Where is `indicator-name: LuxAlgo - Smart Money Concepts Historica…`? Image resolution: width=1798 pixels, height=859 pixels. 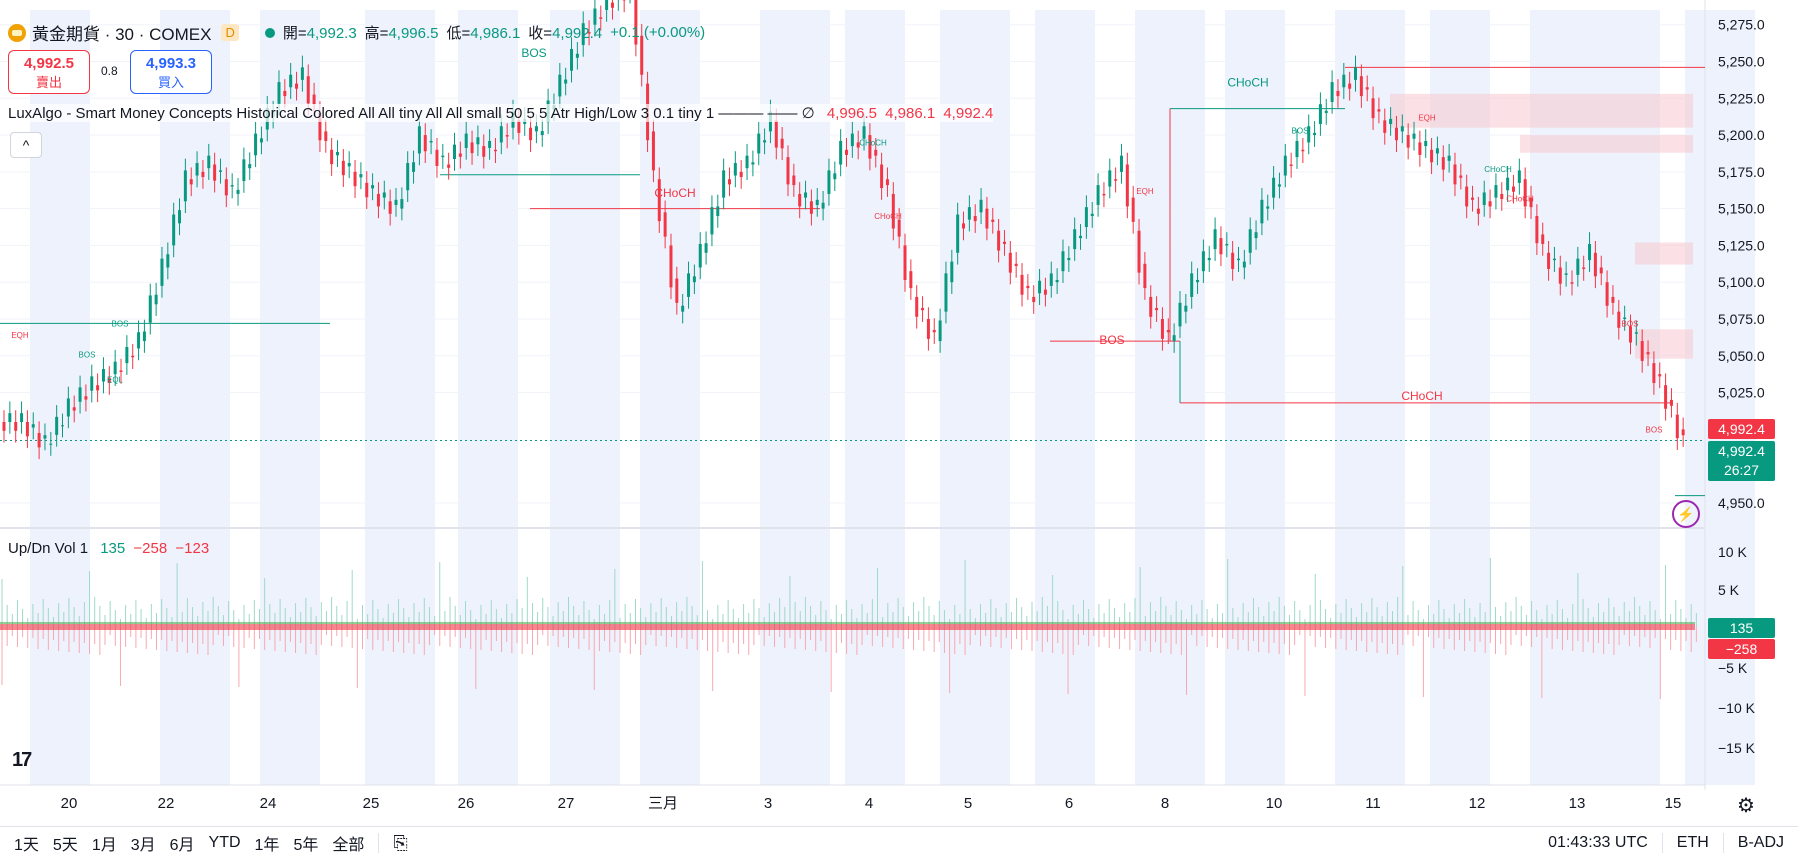
indicator-name: LuxAlgo - Smart Money Concepts Historica… is located at coordinates (411, 113).